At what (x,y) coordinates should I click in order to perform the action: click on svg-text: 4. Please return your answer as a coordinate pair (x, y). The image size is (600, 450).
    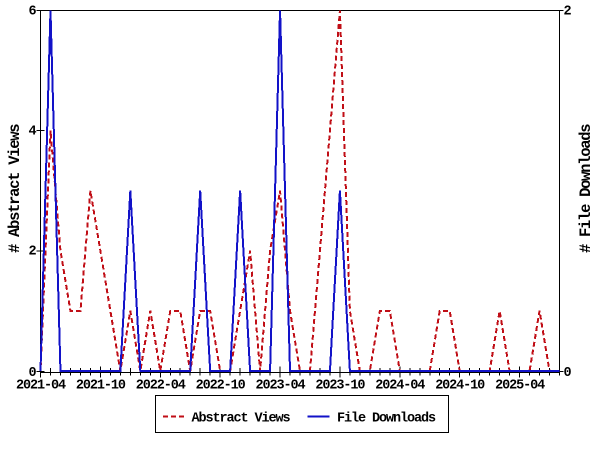
    Looking at the image, I should click on (32, 131).